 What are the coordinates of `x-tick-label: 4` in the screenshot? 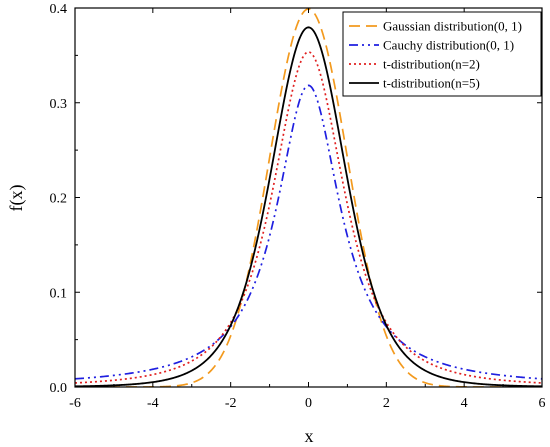 It's located at (464, 403).